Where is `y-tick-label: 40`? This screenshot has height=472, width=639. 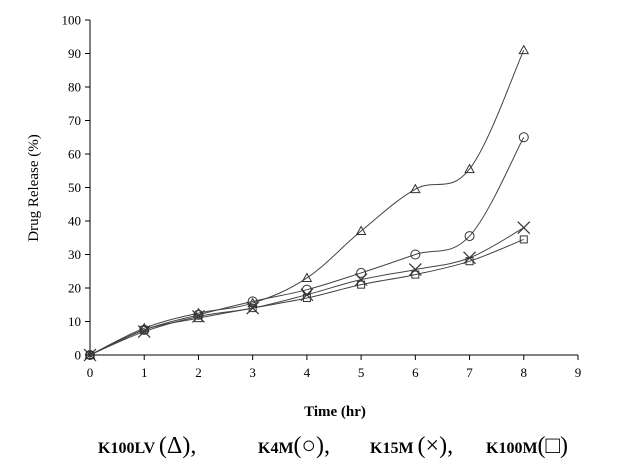
y-tick-label: 40 is located at coordinates (74, 221).